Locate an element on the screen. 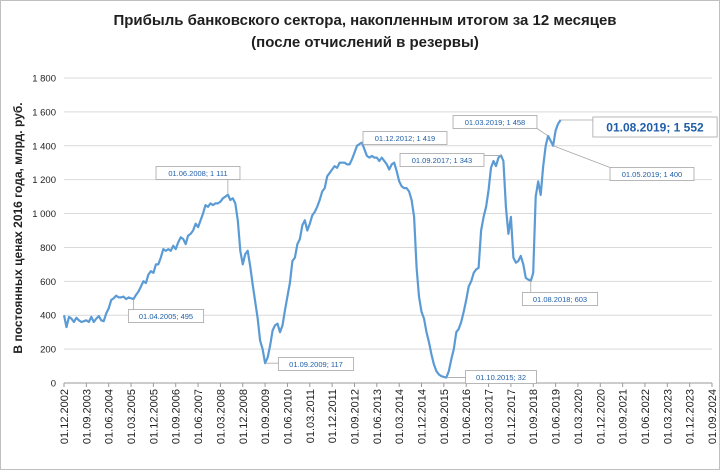 This screenshot has height=470, width=720. x-tick-label: 01.03.2014 is located at coordinates (400, 416).